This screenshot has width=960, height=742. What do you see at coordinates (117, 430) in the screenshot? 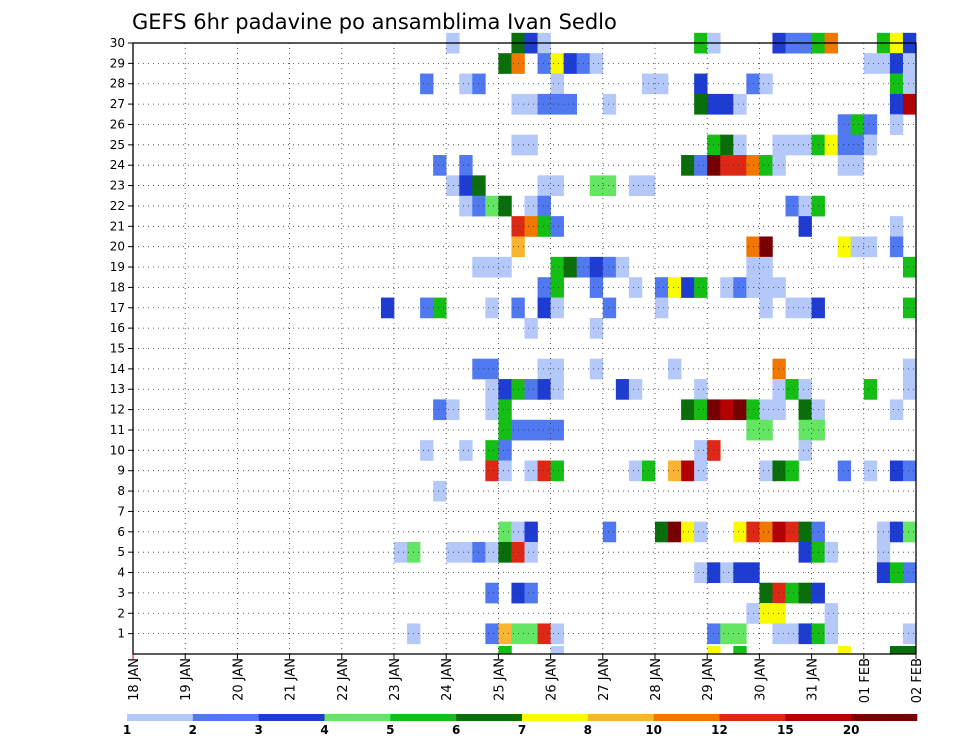
I see `y-tick-label: 11` at bounding box center [117, 430].